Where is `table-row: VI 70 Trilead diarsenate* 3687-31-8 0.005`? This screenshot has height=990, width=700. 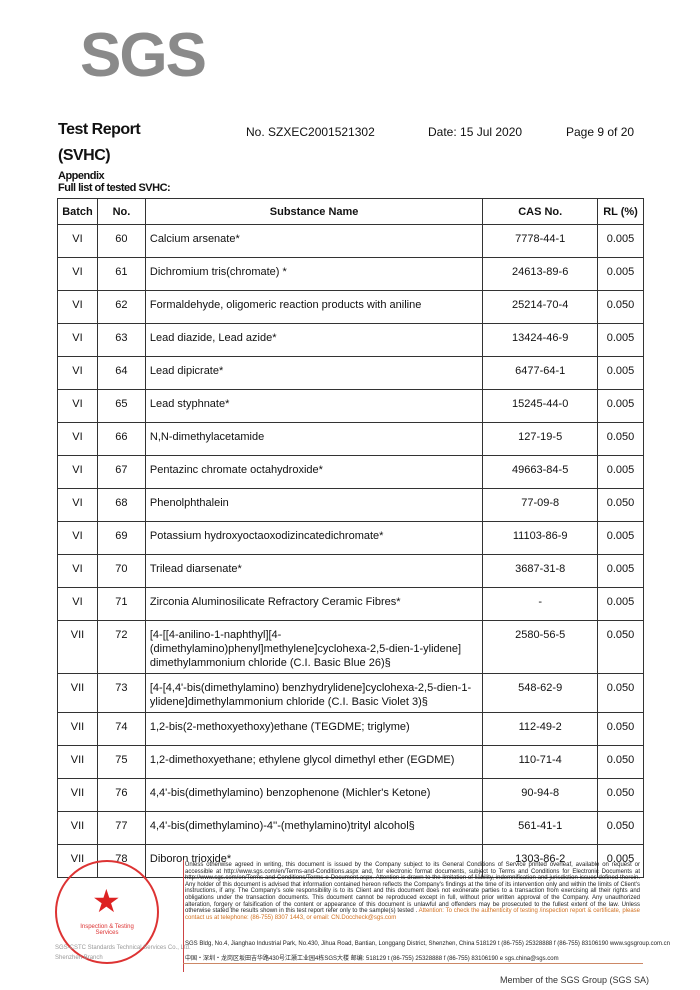
table-row: VI 70 Trilead diarsenate* 3687-31-8 0.005 is located at coordinates (350, 571).